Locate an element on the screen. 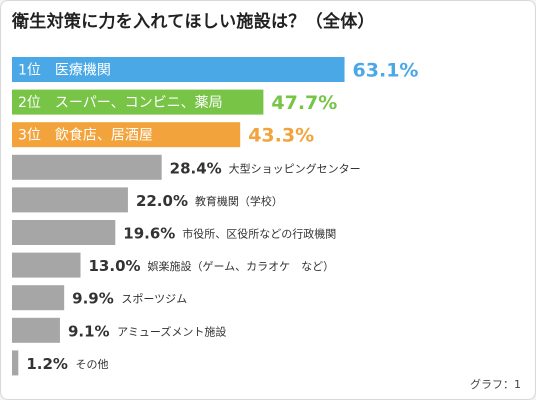  category-label-8: スポーツジム is located at coordinates (154, 299).